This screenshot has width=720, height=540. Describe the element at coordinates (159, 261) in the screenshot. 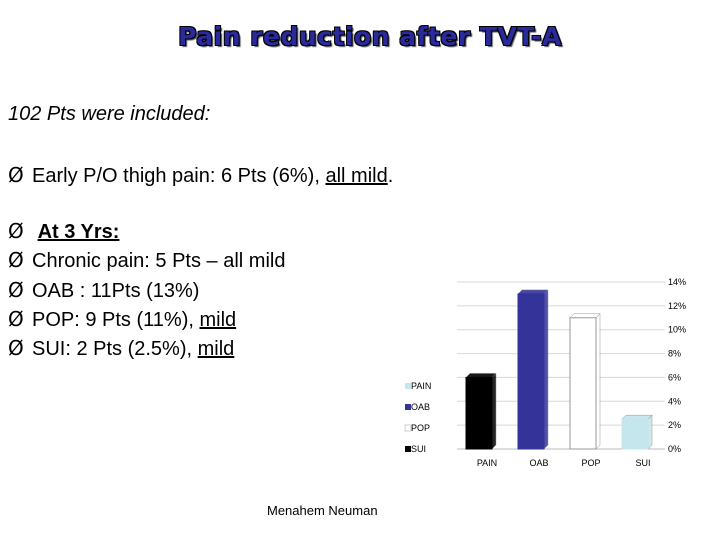

I see `bullet-chronic-text: Chronic pain: 5 Pts – all mild` at that location.